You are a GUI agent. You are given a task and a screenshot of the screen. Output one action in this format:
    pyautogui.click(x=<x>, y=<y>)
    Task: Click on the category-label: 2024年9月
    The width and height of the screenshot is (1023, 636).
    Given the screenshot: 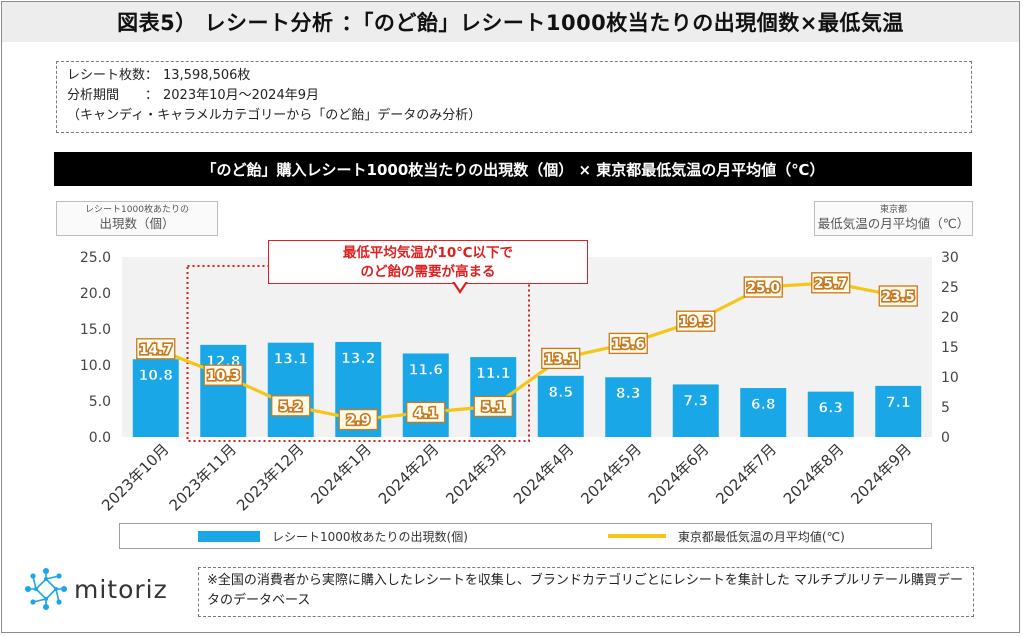 What is the action you would take?
    pyautogui.click(x=881, y=474)
    